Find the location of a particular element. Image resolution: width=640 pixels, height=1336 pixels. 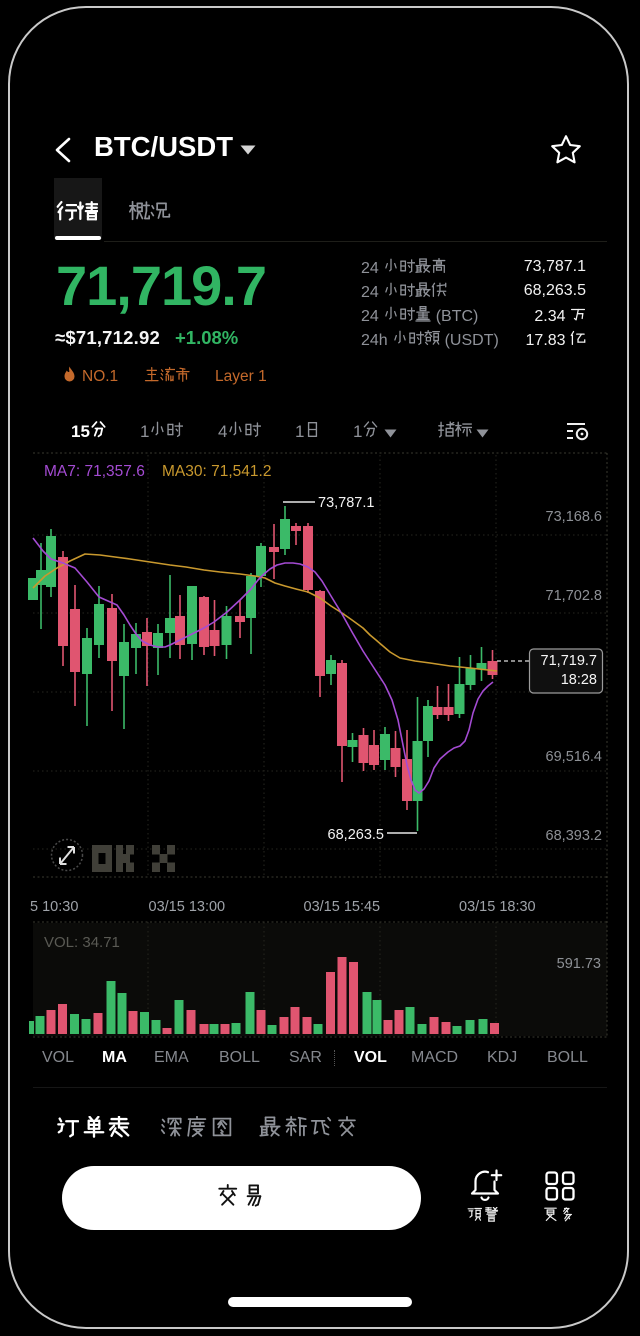

svg-text: 68,263.5 is located at coordinates (356, 835).